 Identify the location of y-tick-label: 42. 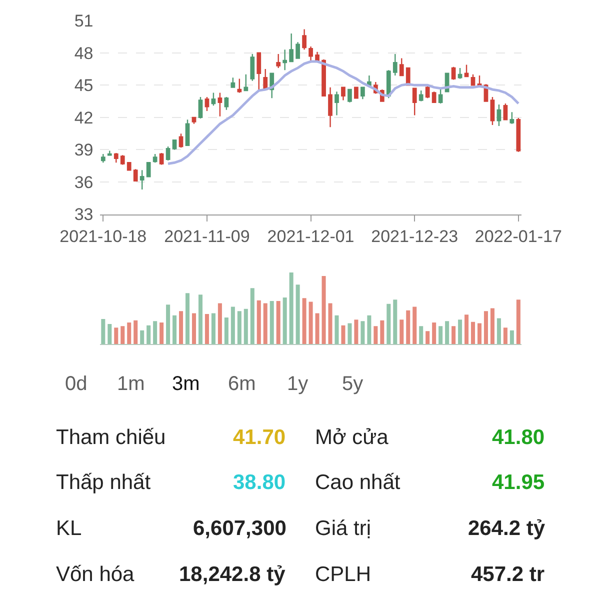
(84, 118).